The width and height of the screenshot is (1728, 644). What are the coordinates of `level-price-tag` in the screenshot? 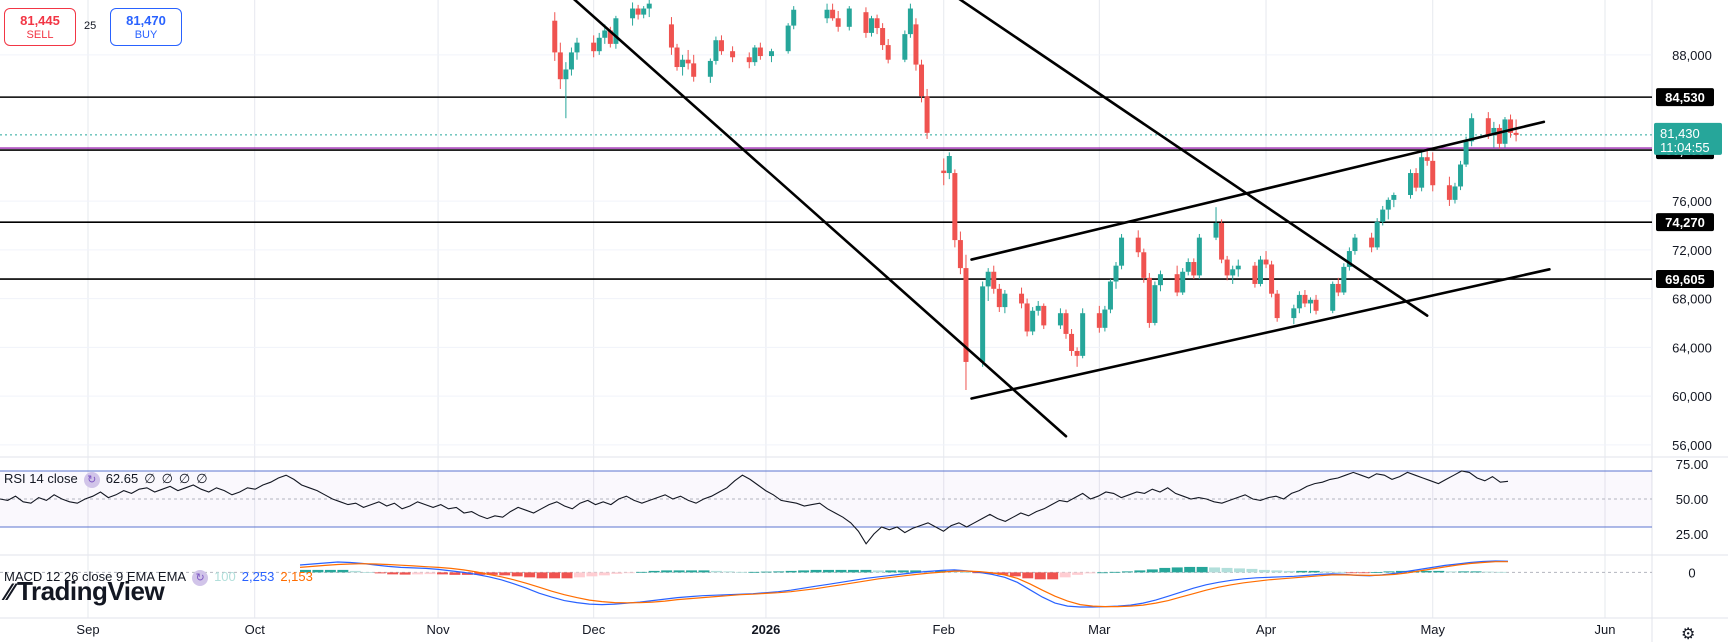 It's located at (1685, 222).